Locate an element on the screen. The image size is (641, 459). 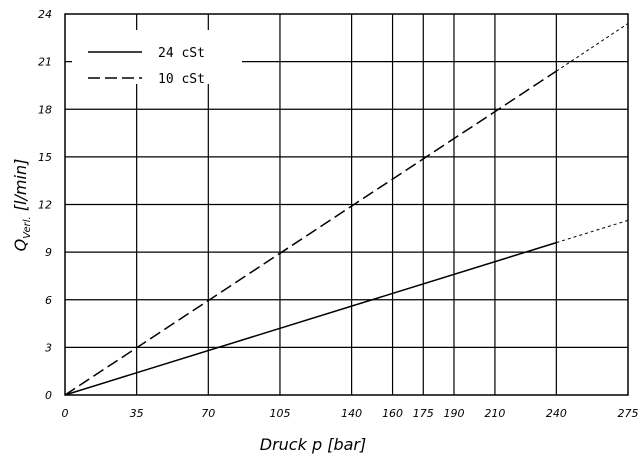
x-tick-label: 275 is located at coordinates (628, 413).